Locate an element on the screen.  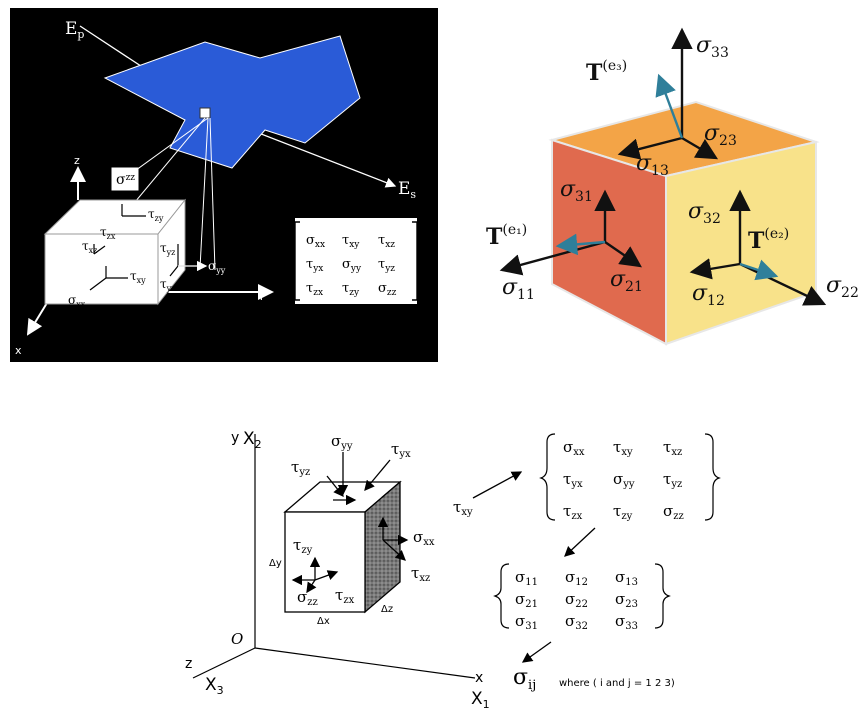
matrix-xyz-entries: σxx τxy τxz τyx σyy τyz τzx τzy σzz is located at coordinates (623, 480).